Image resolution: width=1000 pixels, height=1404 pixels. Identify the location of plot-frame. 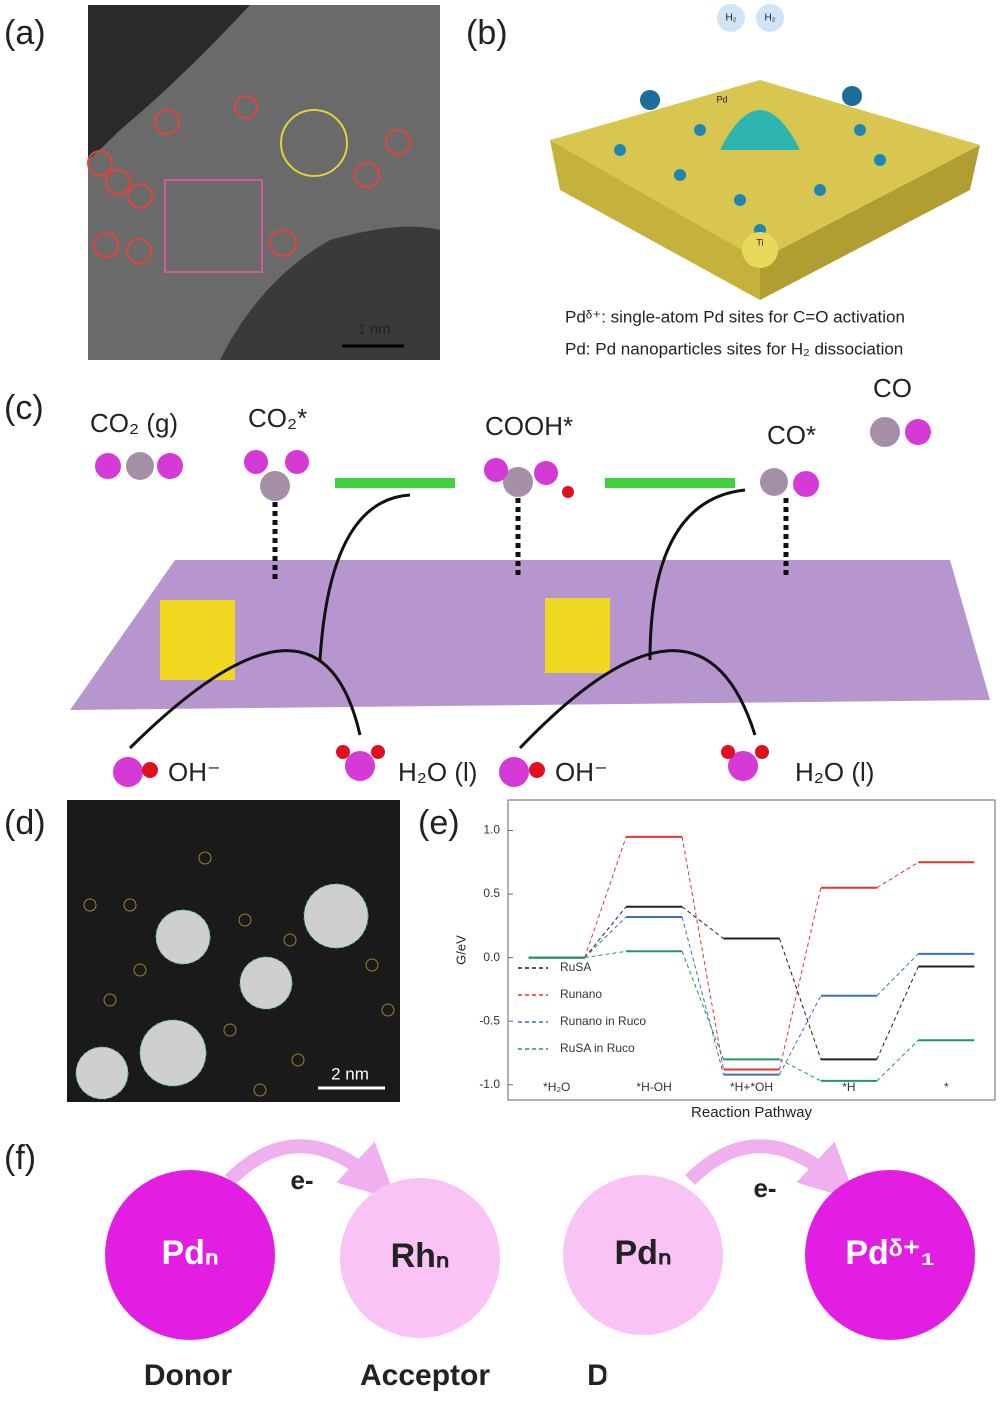
(751, 950).